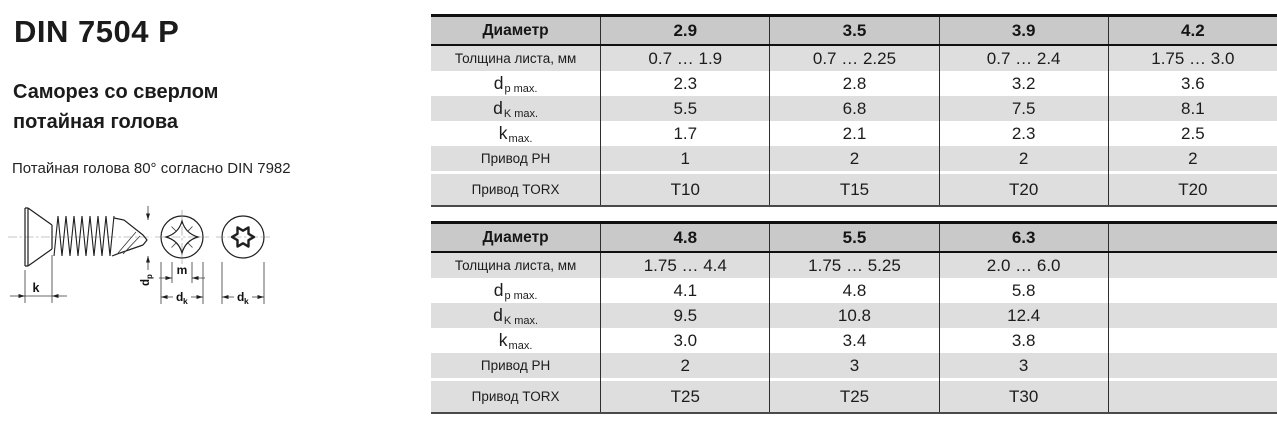 The image size is (1277, 437). I want to click on header-diameter-cell: 3.5, so click(853, 30).